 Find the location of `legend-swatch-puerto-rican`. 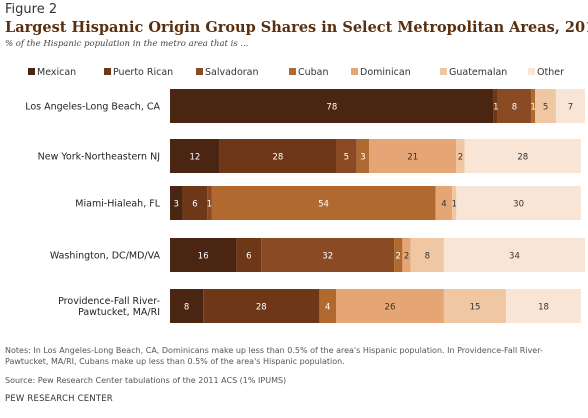

legend-swatch-puerto-rican is located at coordinates (107, 71).